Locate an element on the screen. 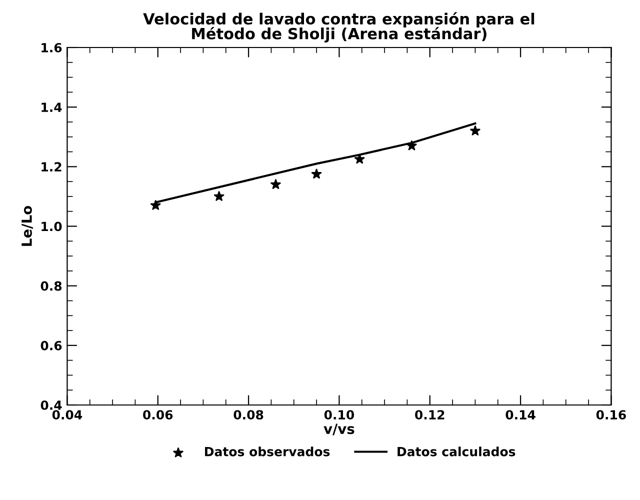 The width and height of the screenshot is (640, 500). x-tick-label: 0.06 is located at coordinates (158, 415).